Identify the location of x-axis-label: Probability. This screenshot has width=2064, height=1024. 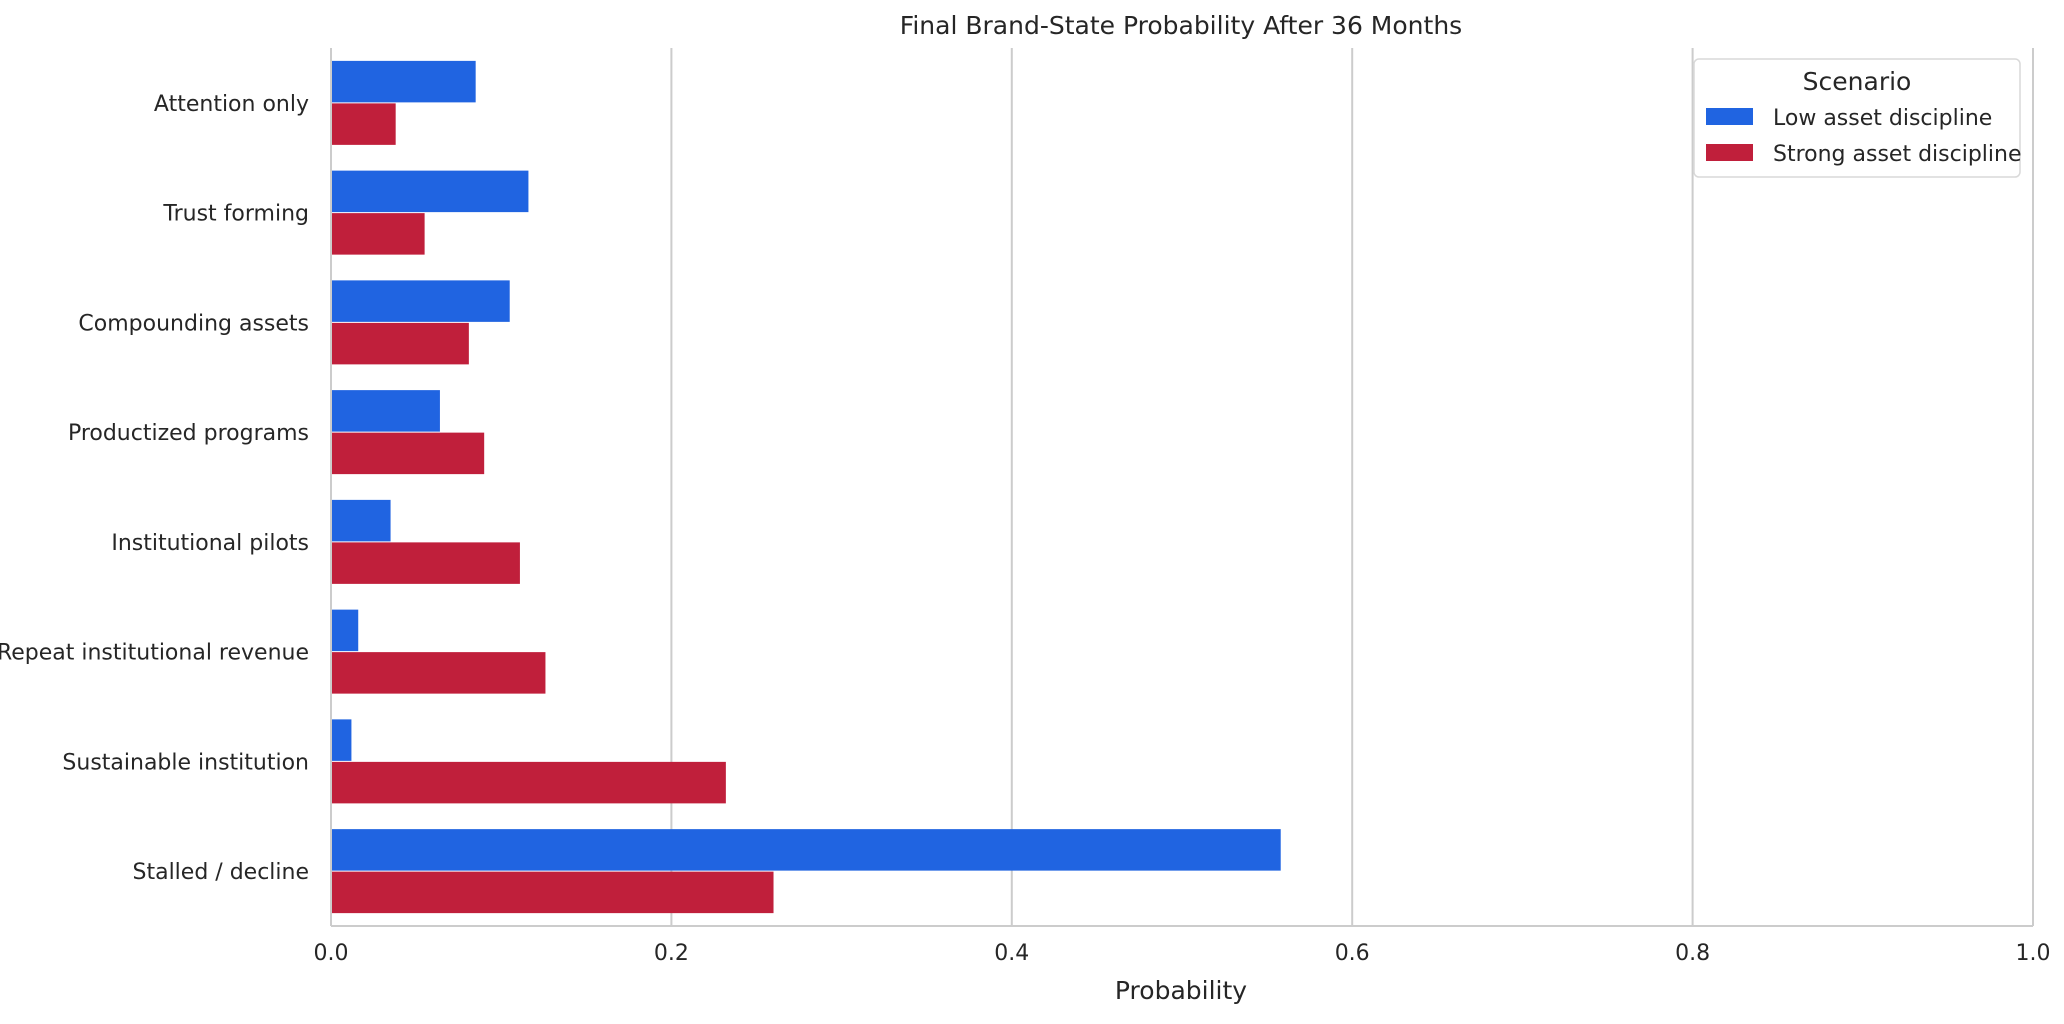
(1181, 990).